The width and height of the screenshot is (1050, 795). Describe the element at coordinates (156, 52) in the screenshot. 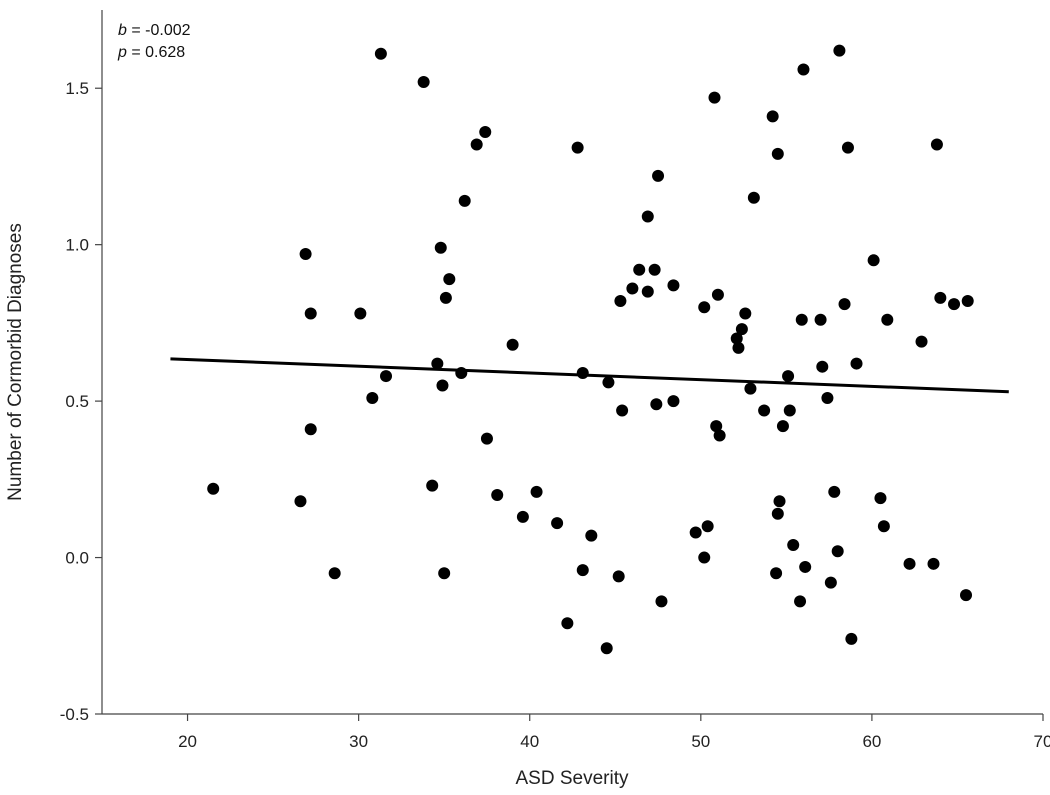

I see `p-value: = 0.628` at that location.